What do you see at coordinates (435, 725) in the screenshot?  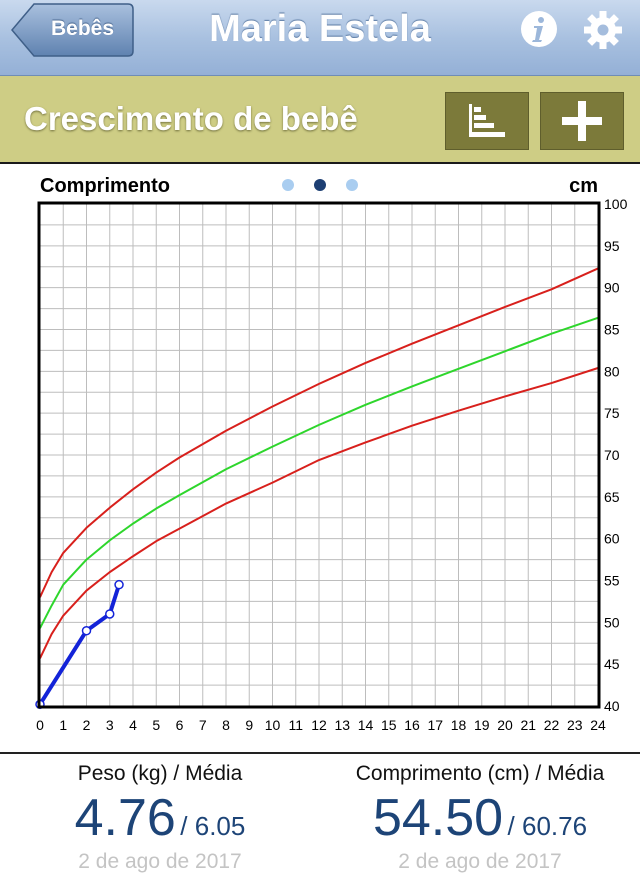 I see `x-tick-label: 17` at bounding box center [435, 725].